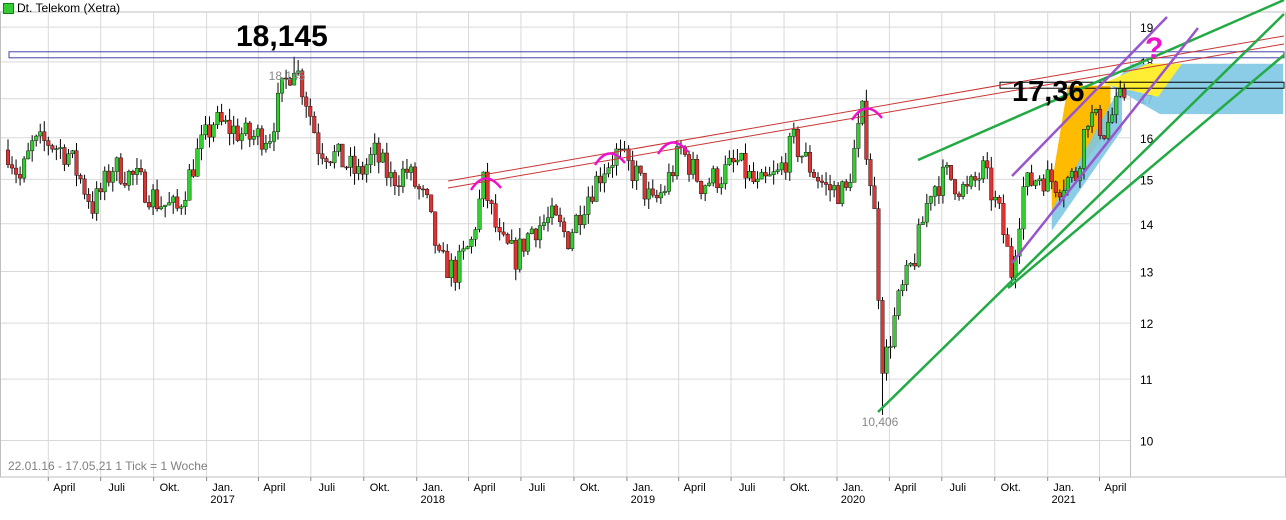  Describe the element at coordinates (69, 8) in the screenshot. I see `legend-label: Dt. Telekom (Xetra)` at that location.